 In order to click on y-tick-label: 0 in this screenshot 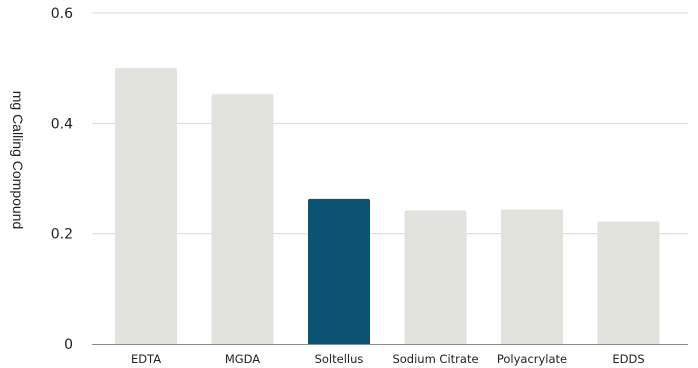, I will do `click(68, 345)`.